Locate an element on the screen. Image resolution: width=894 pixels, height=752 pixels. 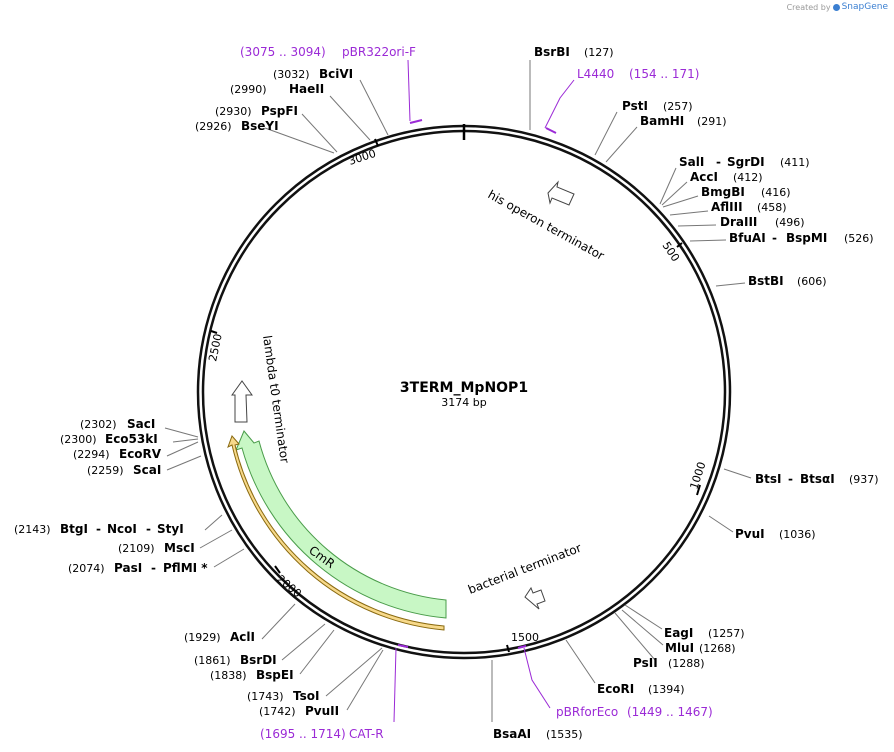
tick-1500: 1500 is located at coordinates (525, 637).